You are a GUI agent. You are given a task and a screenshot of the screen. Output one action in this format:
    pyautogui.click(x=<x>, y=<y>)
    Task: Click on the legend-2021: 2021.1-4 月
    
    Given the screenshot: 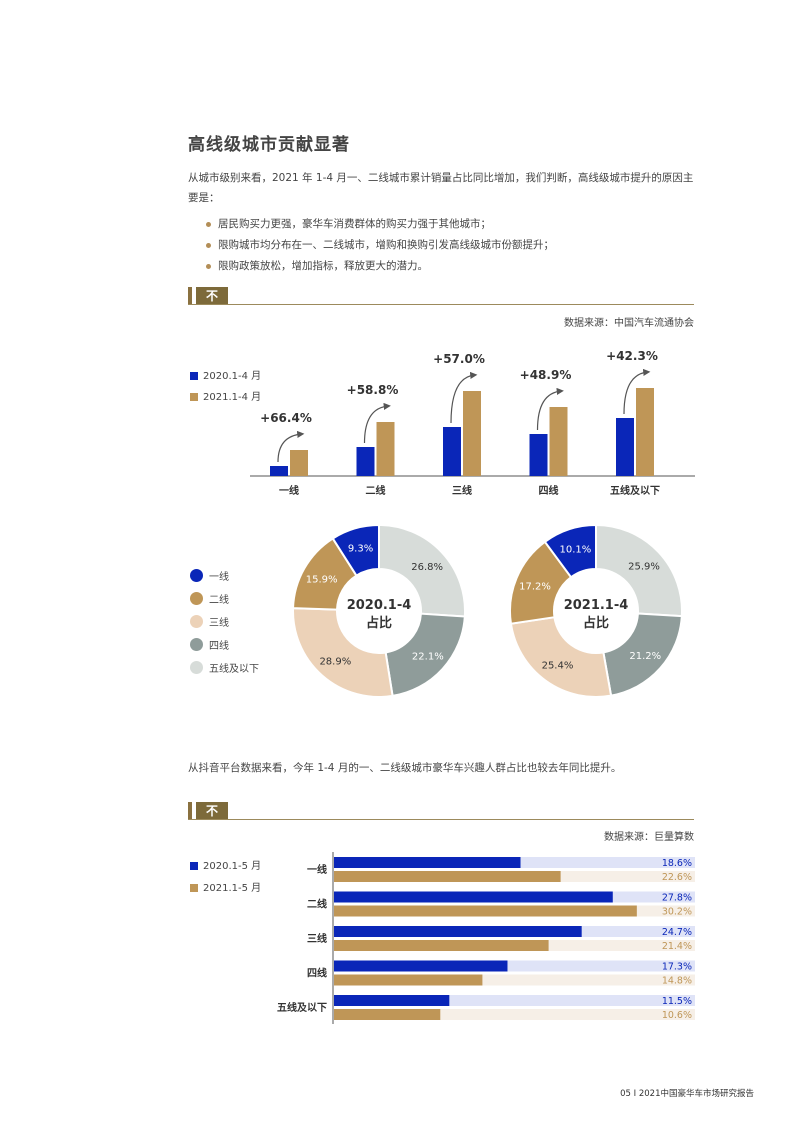 What is the action you would take?
    pyautogui.click(x=225, y=395)
    